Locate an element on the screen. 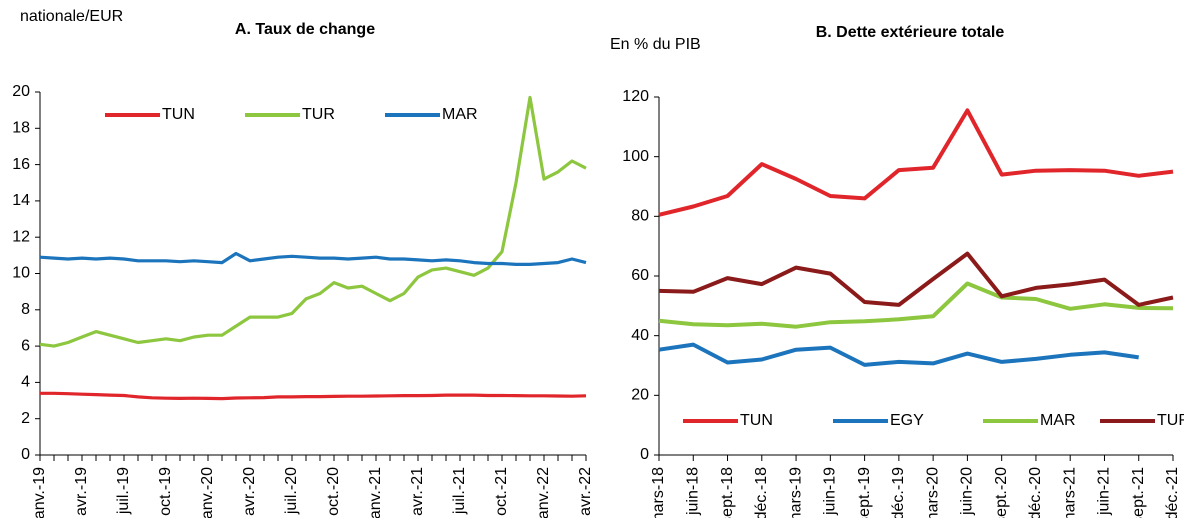 The image size is (1184, 518). y-axis-label: nationale/EUR is located at coordinates (71, 16).